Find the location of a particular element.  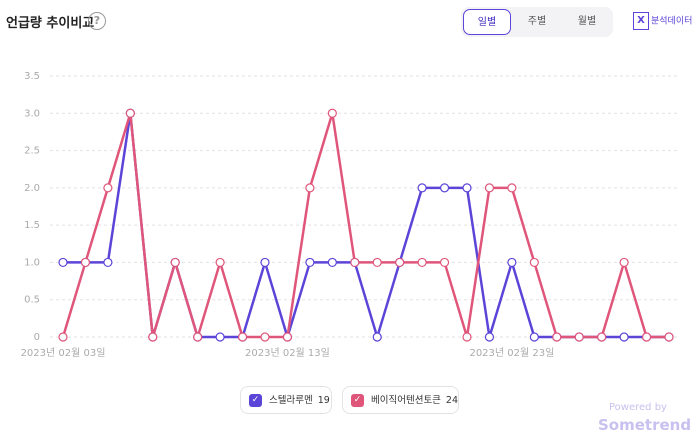

legend-item: ✓ 베이직어텐션토큰 24 is located at coordinates (400, 400).